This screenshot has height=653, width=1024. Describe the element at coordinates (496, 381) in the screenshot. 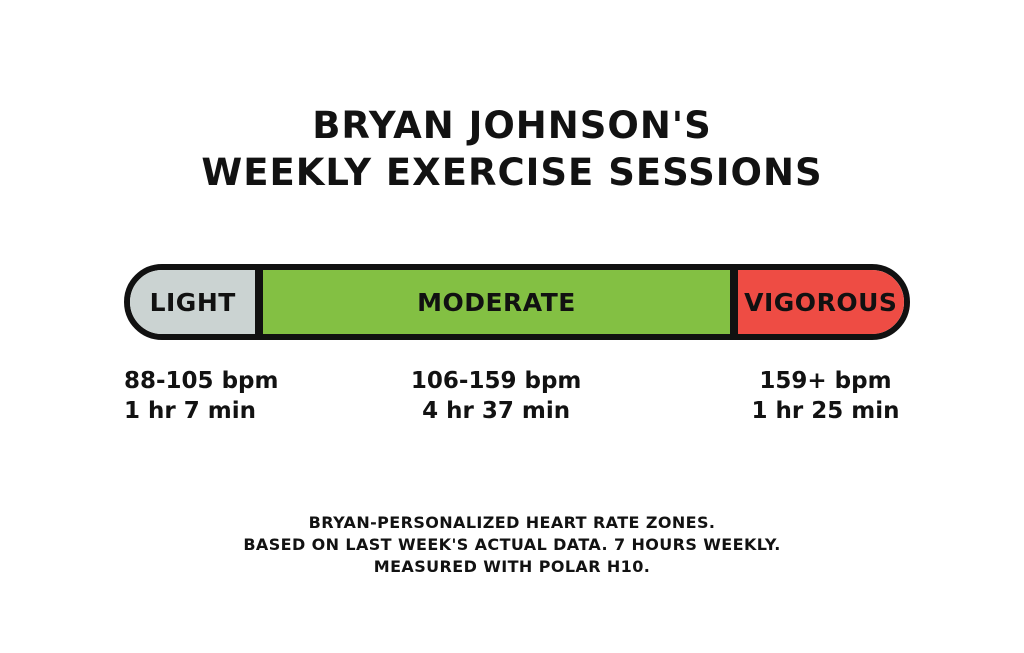

I see `zone-moderate-bpm: 106-159 bpm` at that location.